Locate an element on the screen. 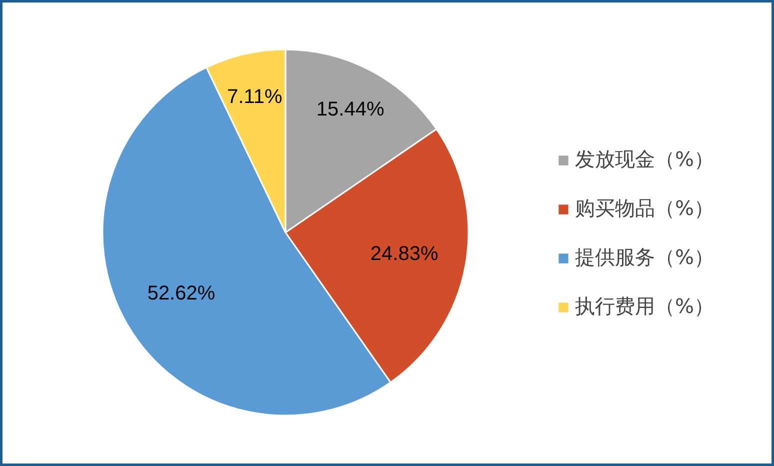 The image size is (774, 466). legend-label: 发放现金（%） is located at coordinates (644, 159).